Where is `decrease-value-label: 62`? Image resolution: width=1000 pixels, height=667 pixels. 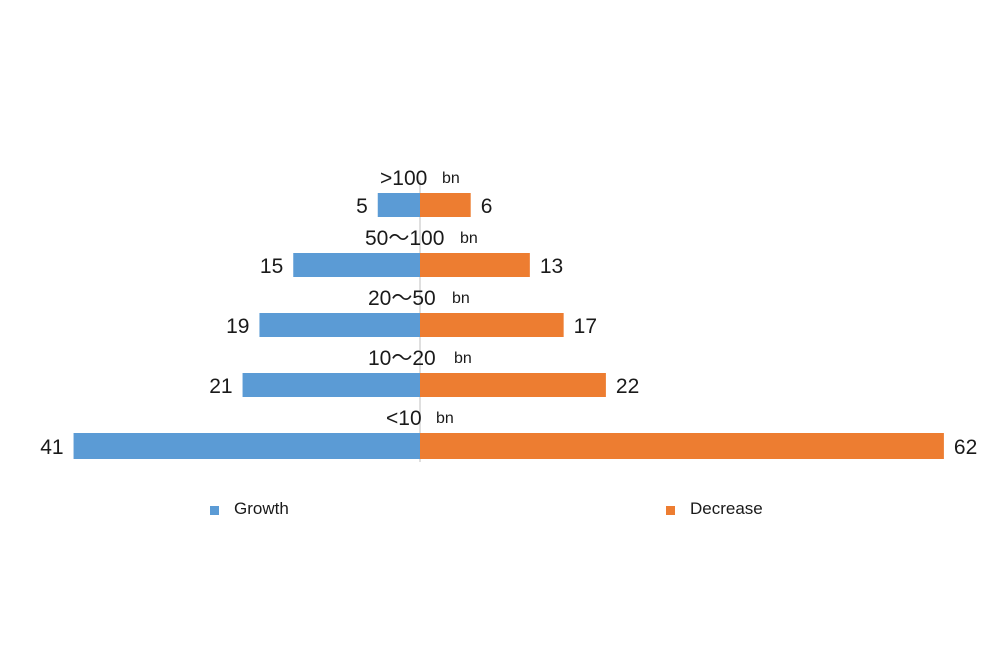
decrease-value-label: 62 is located at coordinates (965, 447).